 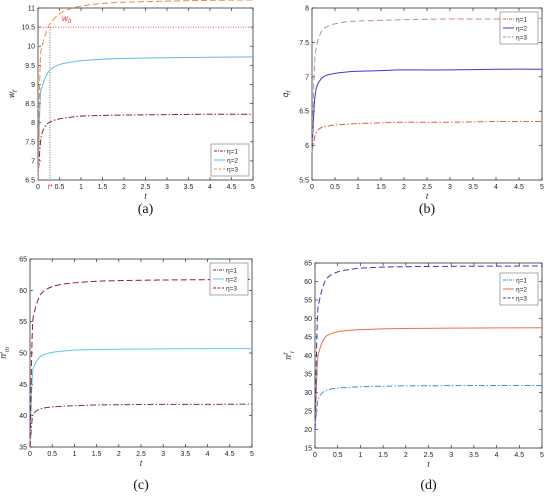 I want to click on y-tick-label: 20, so click(x=308, y=430).